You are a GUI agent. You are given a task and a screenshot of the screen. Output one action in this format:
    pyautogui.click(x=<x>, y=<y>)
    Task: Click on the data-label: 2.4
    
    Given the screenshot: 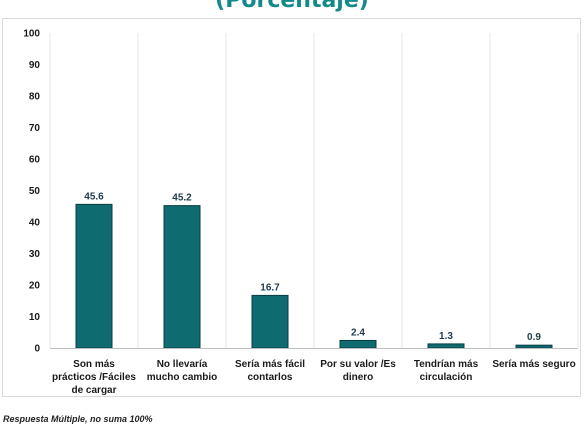 What is the action you would take?
    pyautogui.click(x=358, y=332)
    